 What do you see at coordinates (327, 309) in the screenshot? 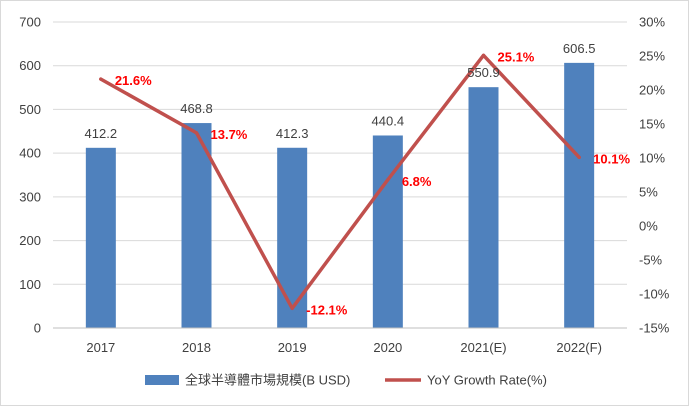
I see `growth-data-label: -12.1%` at bounding box center [327, 309].